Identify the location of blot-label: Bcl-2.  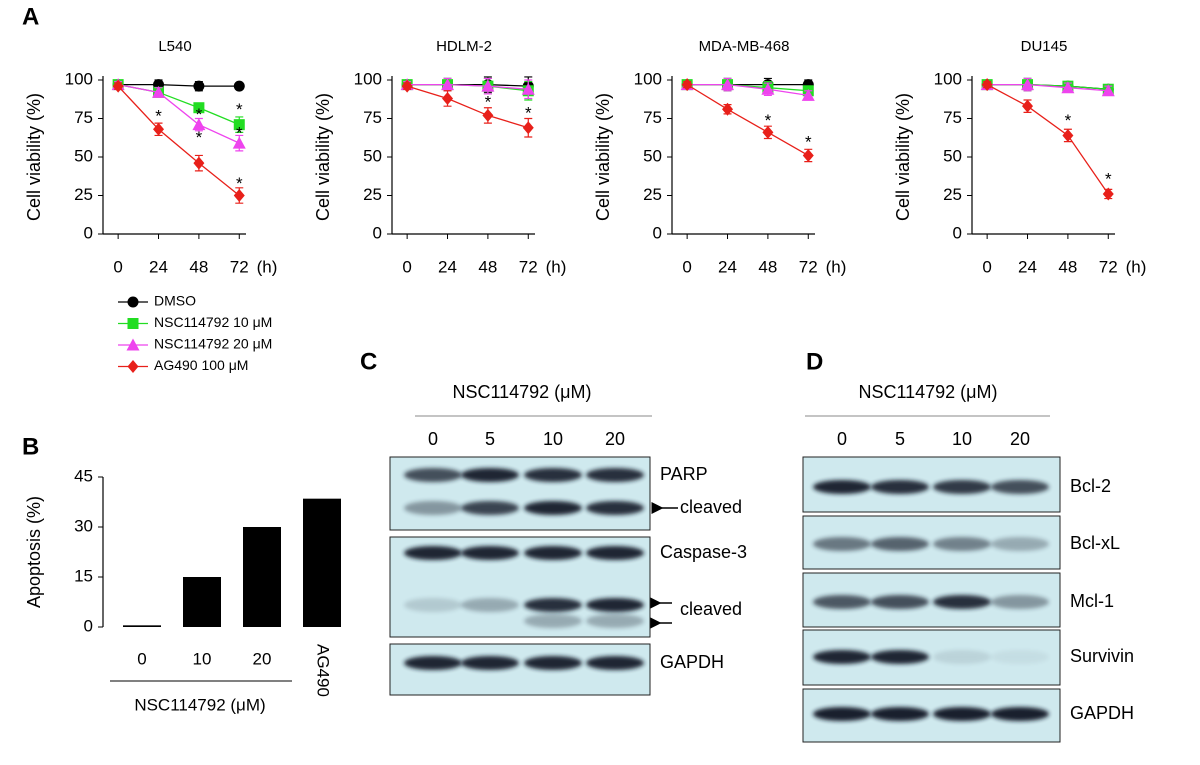
(1090, 486).